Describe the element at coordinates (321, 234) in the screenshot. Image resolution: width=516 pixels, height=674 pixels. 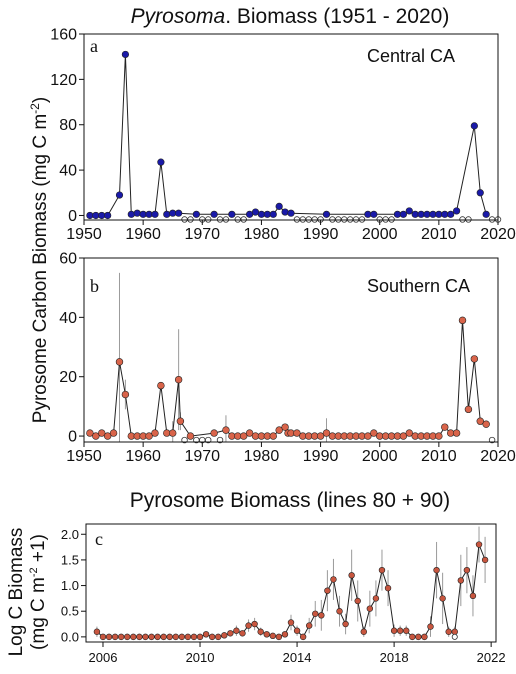
I see `x-tick-label: 1990` at that location.